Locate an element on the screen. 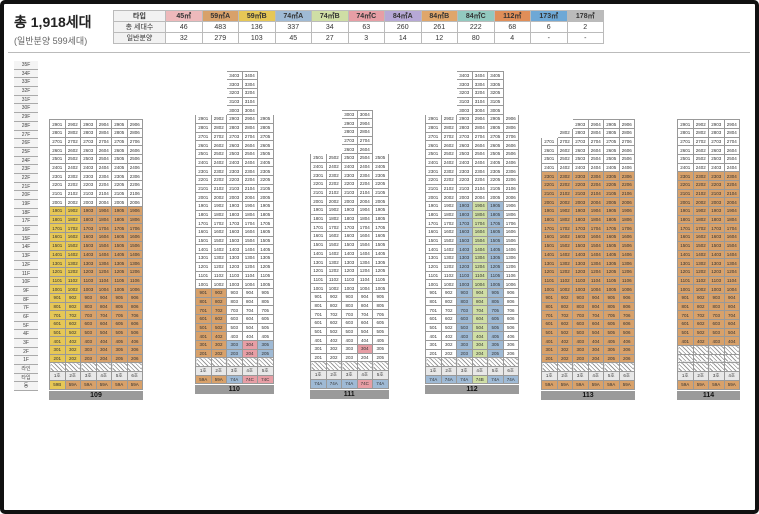 This screenshot has width=759, height=514. unit-cell: 2705 is located at coordinates (495, 136).